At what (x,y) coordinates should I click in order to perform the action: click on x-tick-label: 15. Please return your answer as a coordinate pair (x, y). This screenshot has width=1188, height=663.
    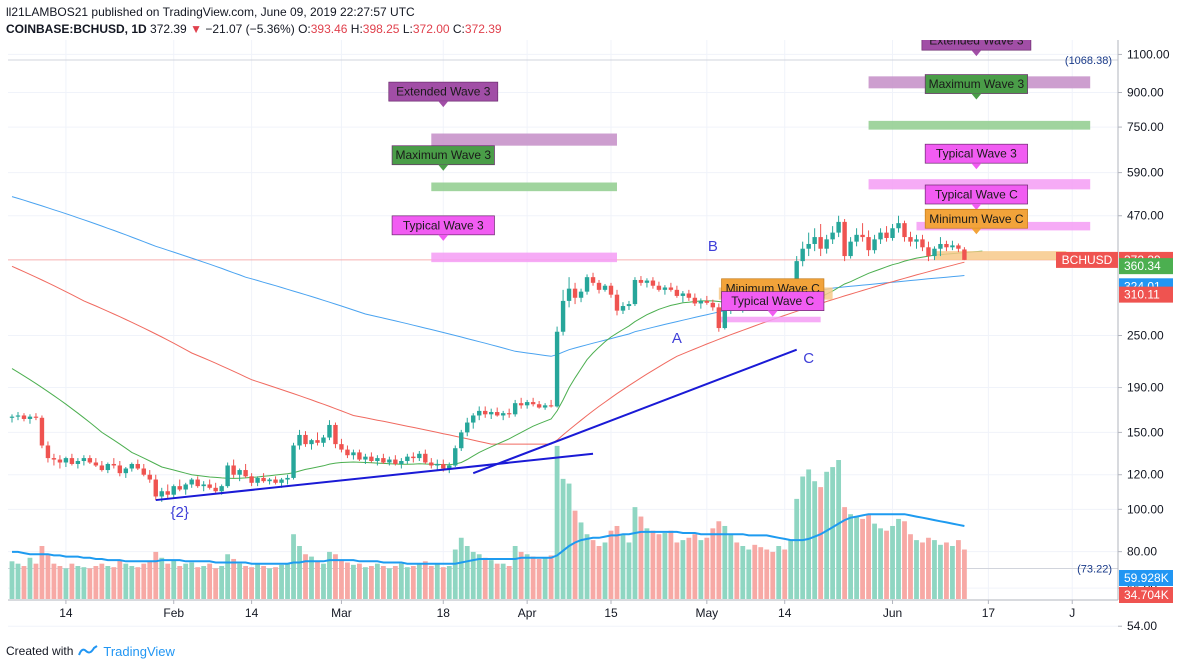
    Looking at the image, I should click on (611, 613).